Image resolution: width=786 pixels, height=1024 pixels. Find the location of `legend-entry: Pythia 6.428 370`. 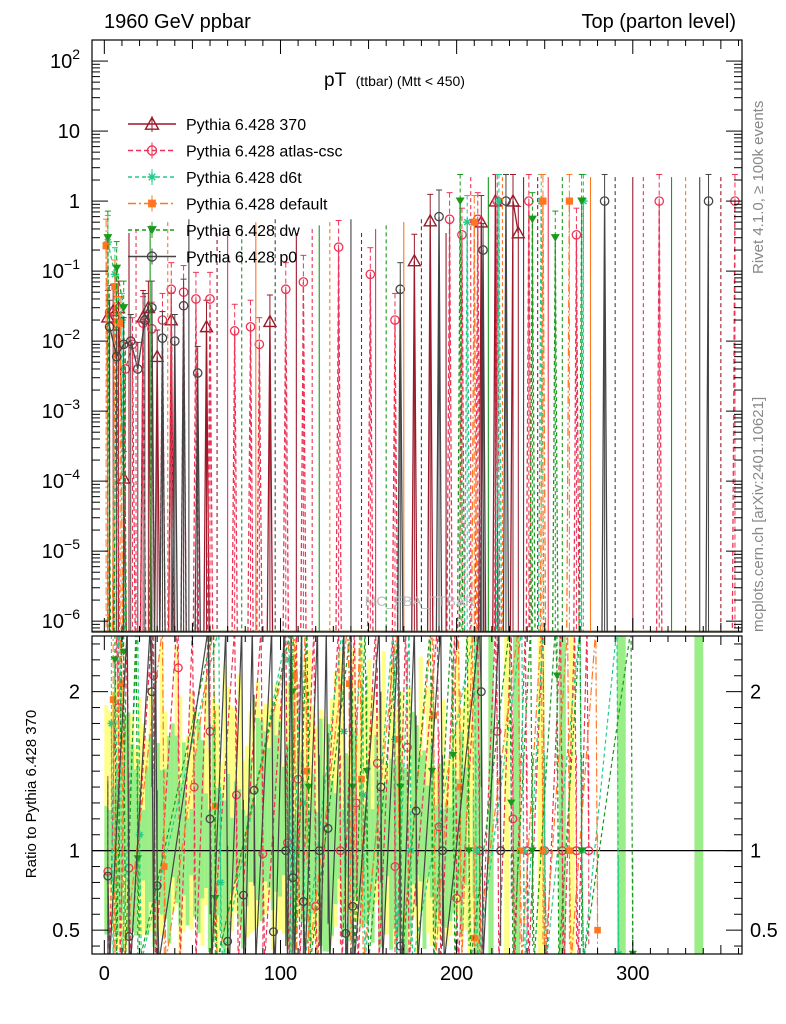

legend-entry: Pythia 6.428 370 is located at coordinates (217, 125).